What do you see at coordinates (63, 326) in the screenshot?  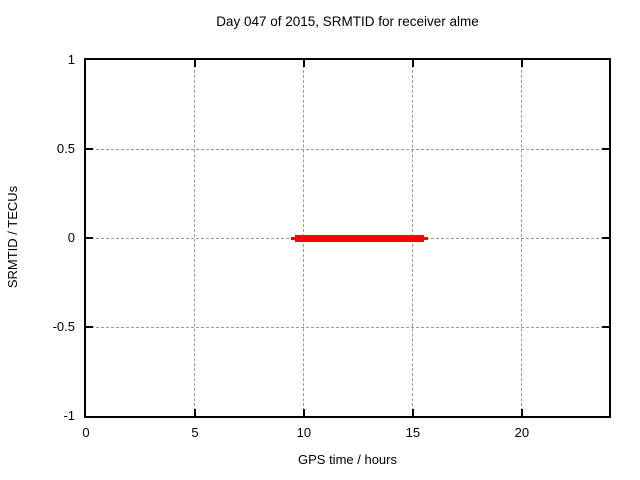 I see `y-tick-label: -0.5` at bounding box center [63, 326].